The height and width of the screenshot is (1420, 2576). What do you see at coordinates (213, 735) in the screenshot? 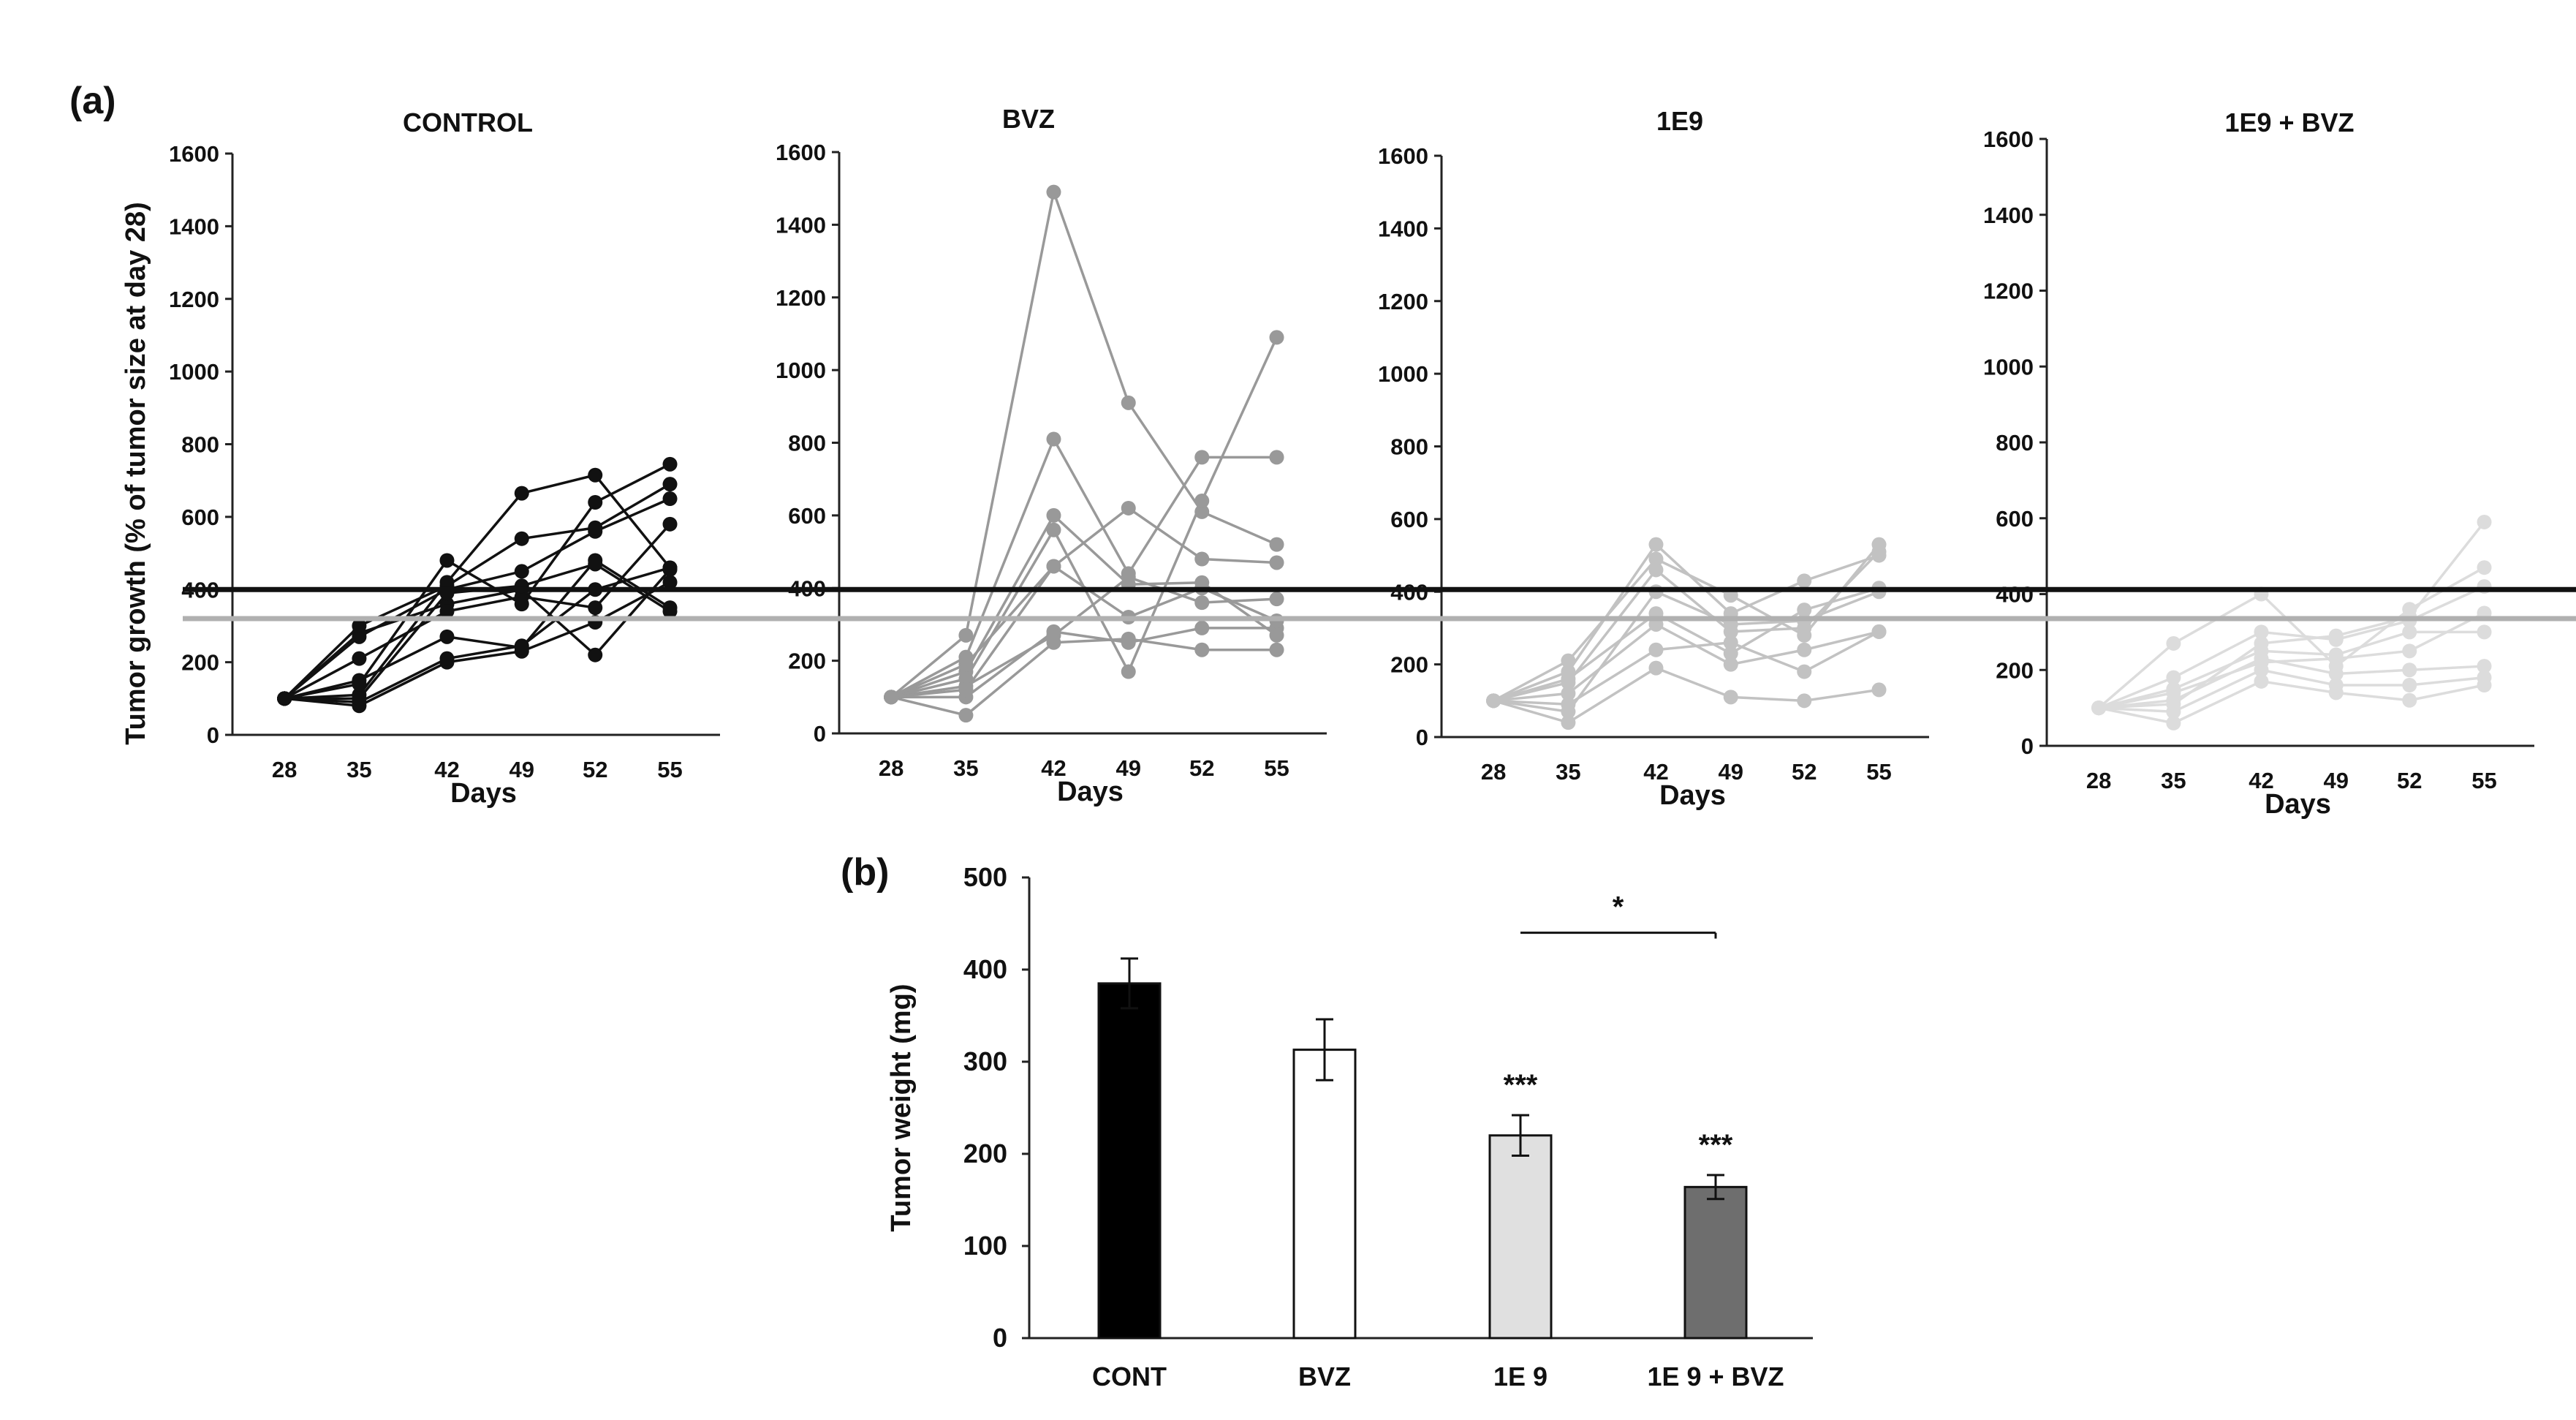
I see `y-tick-label: 0` at bounding box center [213, 735].